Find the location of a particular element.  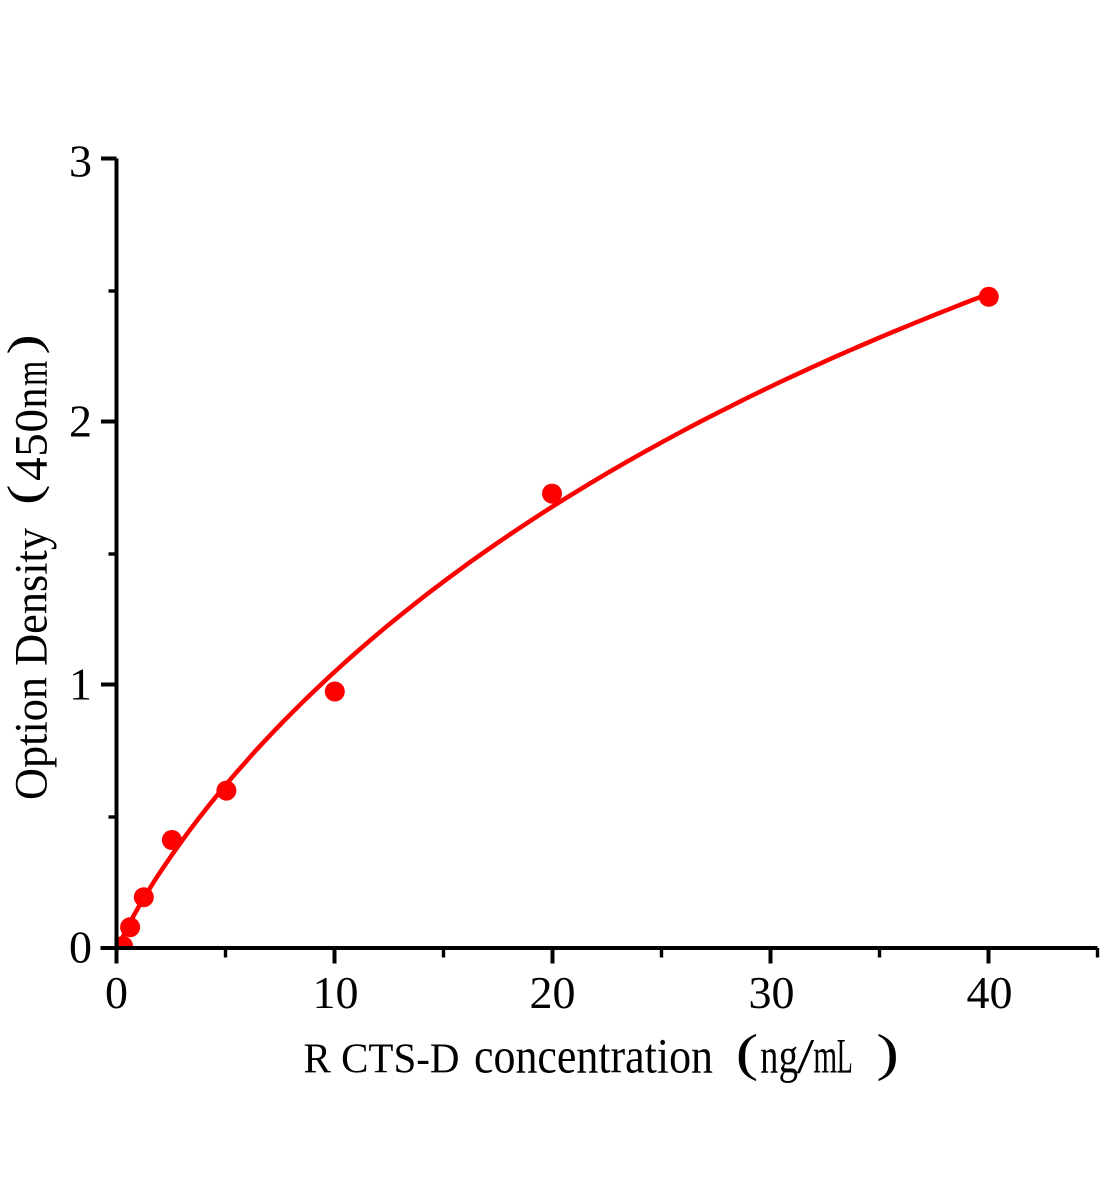

svg-text: concentration is located at coordinates (593, 1056).